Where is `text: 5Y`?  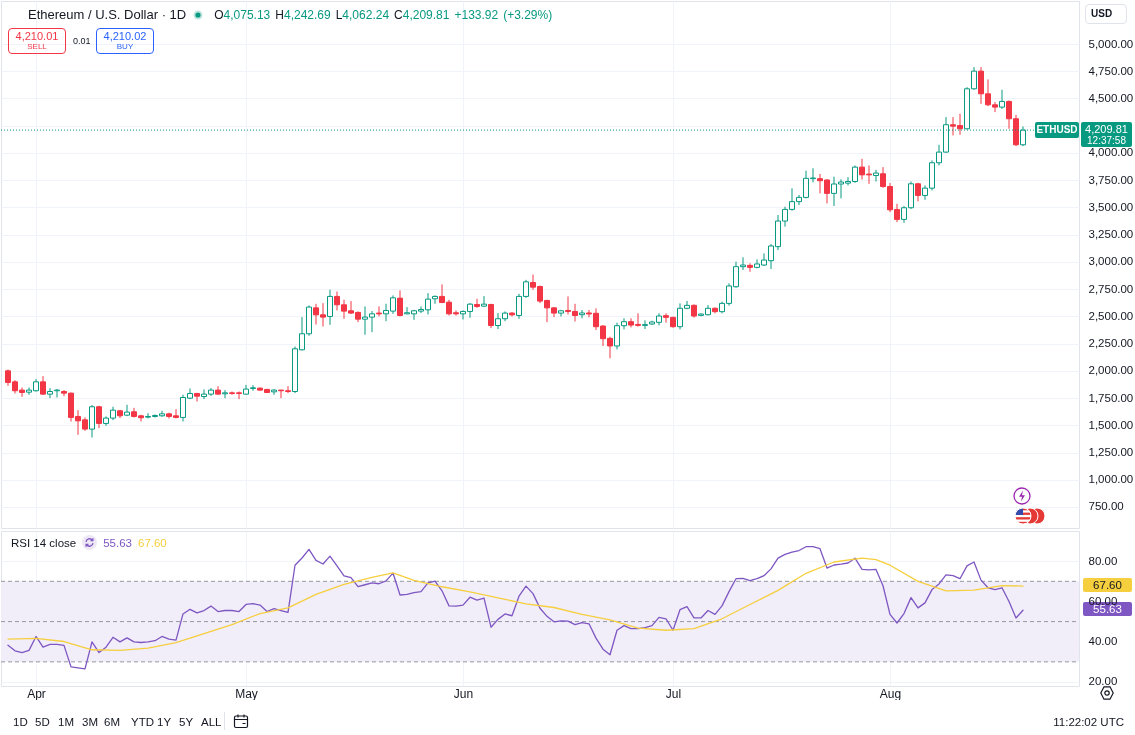 text: 5Y is located at coordinates (186, 722).